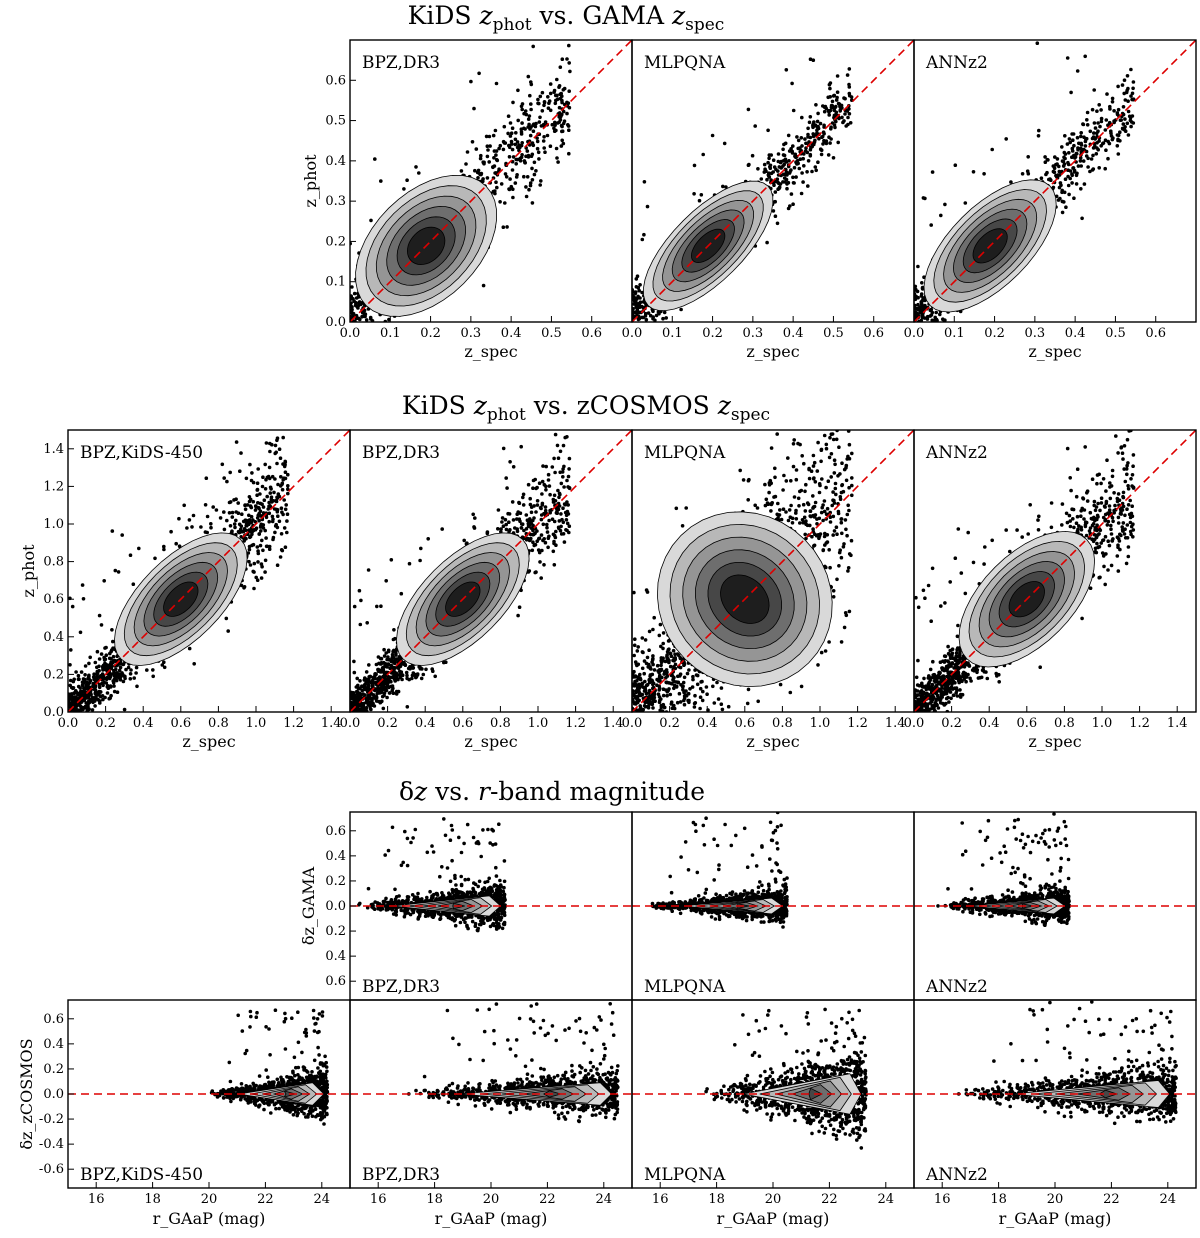  What do you see at coordinates (490, 351) in the screenshot?
I see `x-axis-label: z_spec` at bounding box center [490, 351].